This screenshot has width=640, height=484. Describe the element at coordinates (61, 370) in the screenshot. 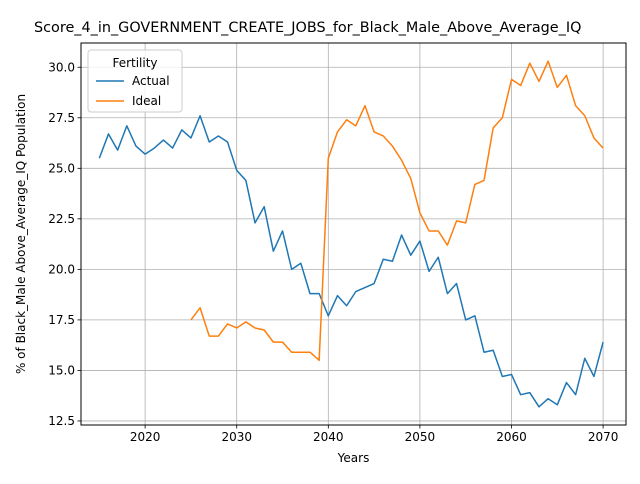

I see `y-tick-label: 15.0` at that location.